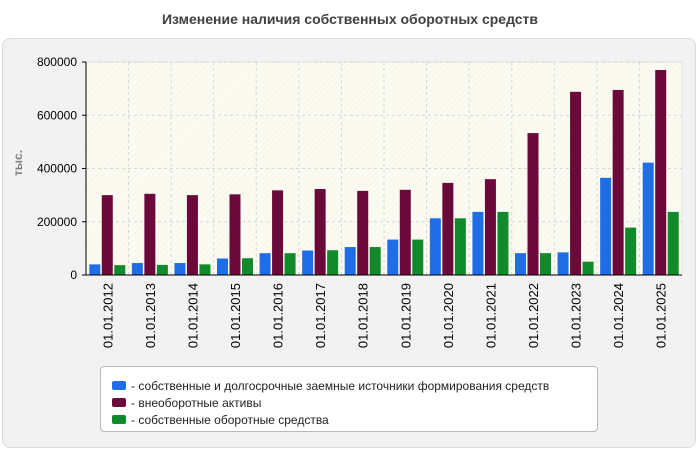 The height and width of the screenshot is (450, 700). Describe the element at coordinates (57, 222) in the screenshot. I see `y-tick-label: 200000` at that location.